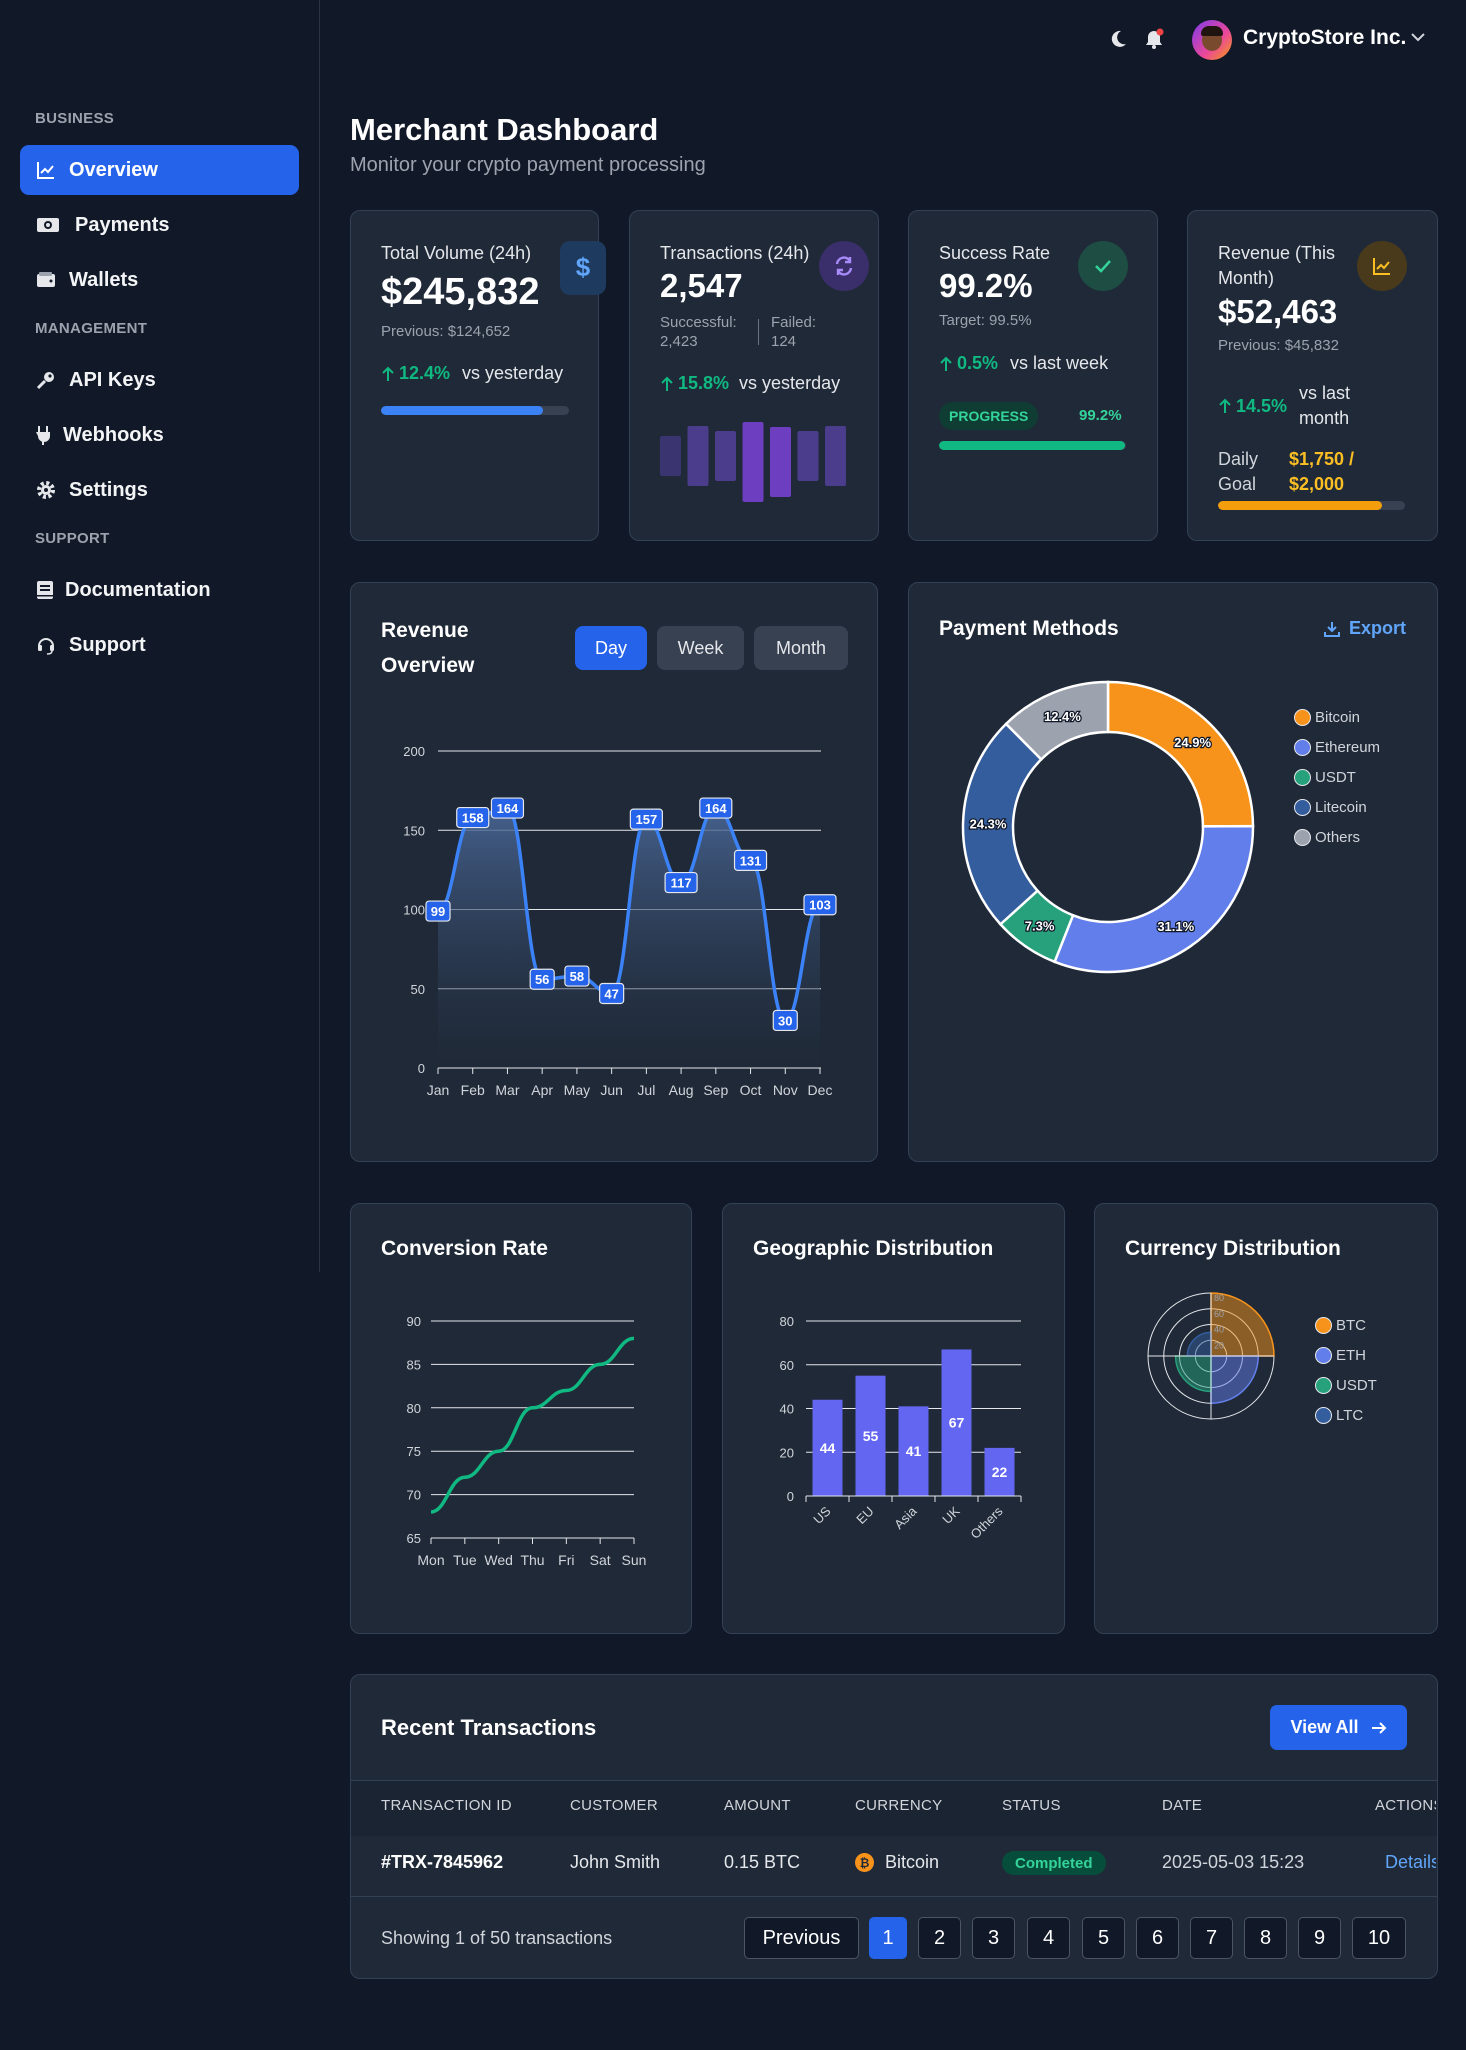 The height and width of the screenshot is (2050, 1466). I want to click on x-tick-label: Jun, so click(611, 1090).